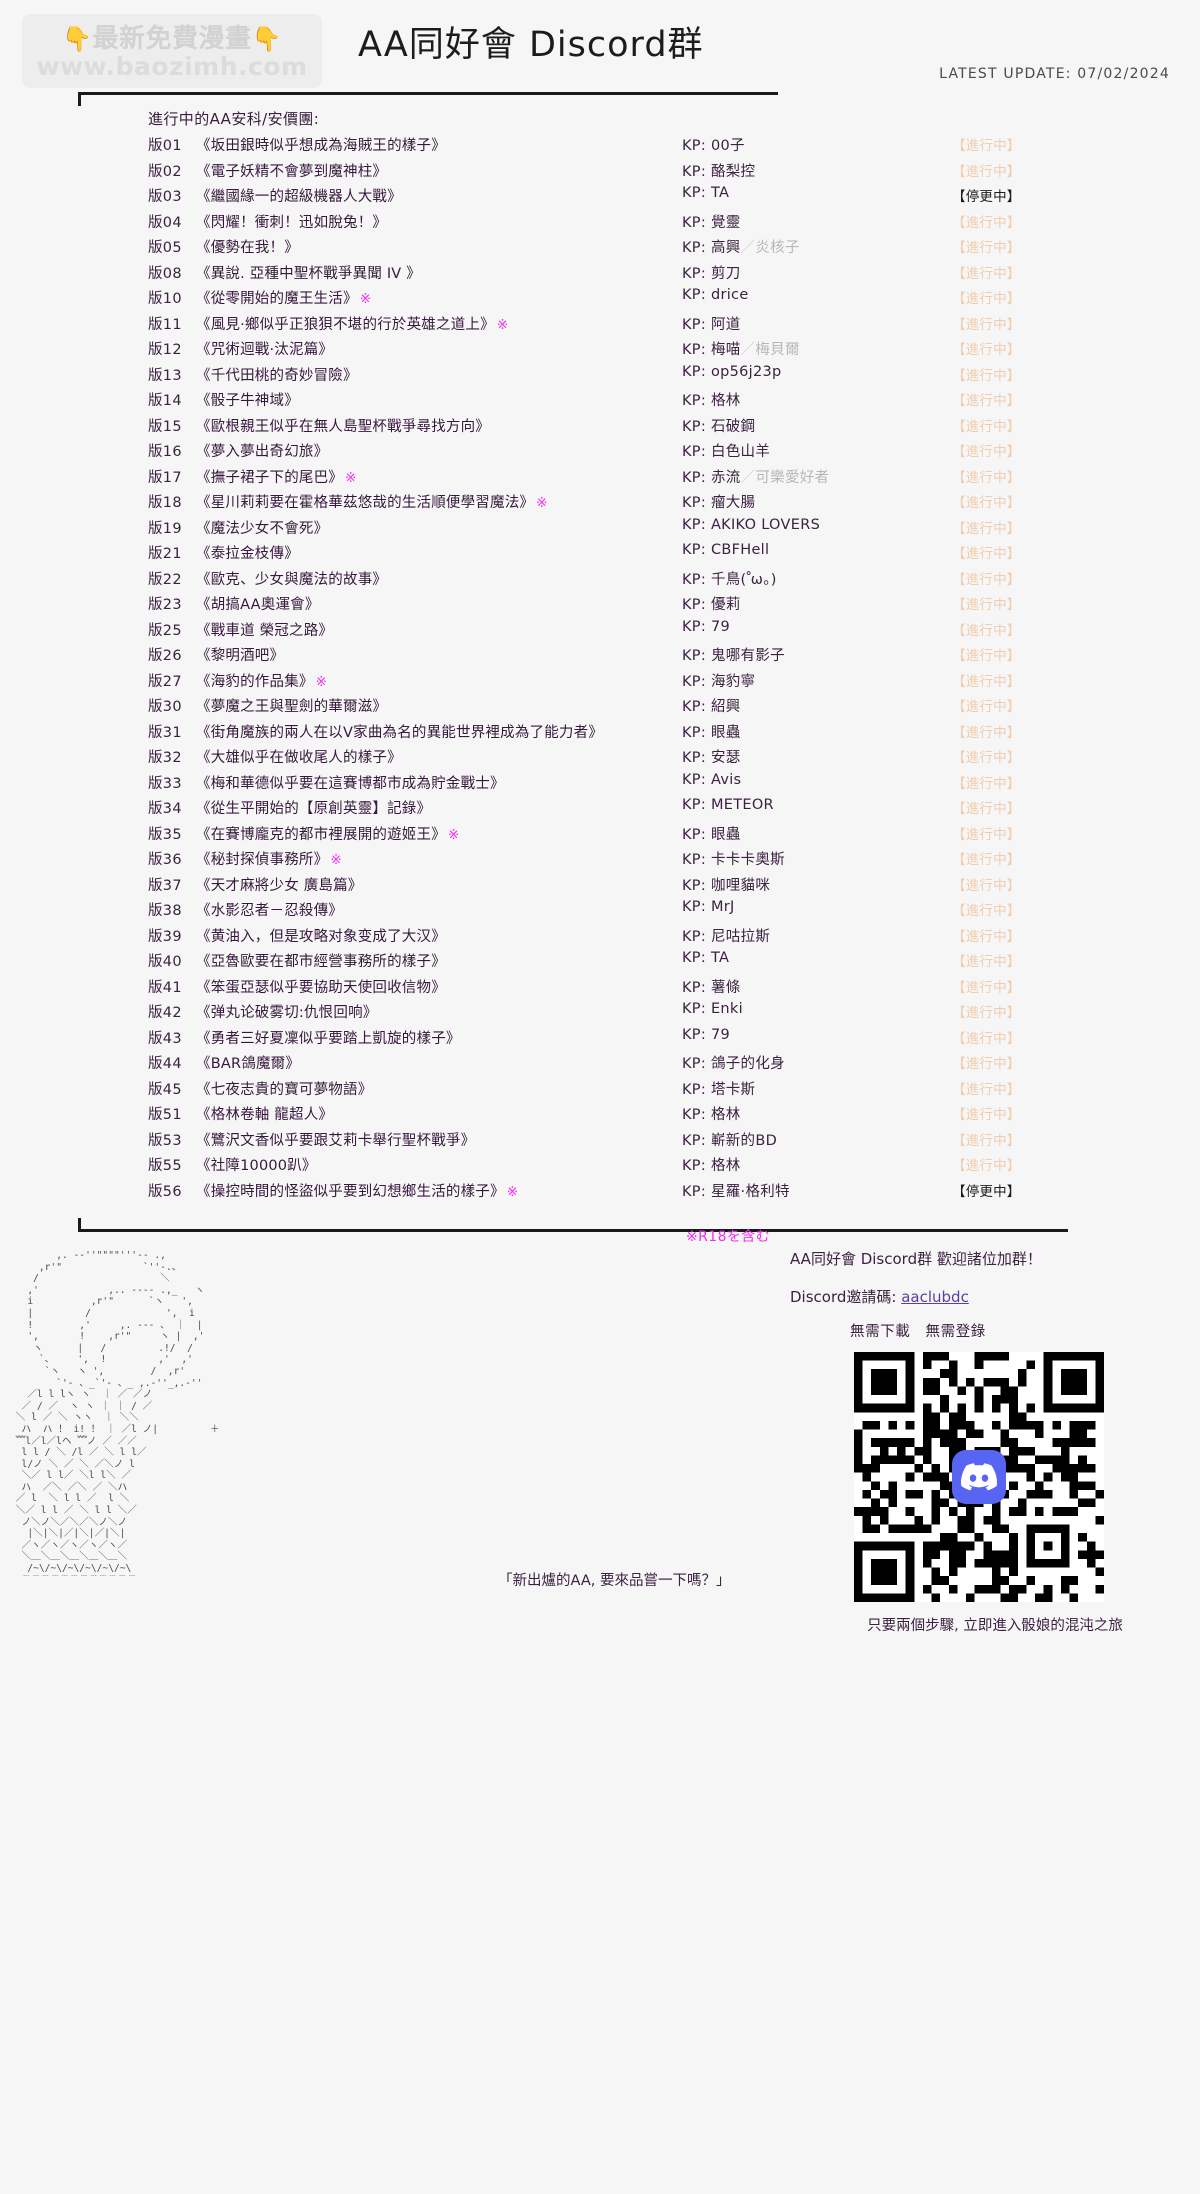 The image size is (1200, 2194). What do you see at coordinates (935, 1297) in the screenshot?
I see `discord-invite-code-link: aaclubdc` at bounding box center [935, 1297].